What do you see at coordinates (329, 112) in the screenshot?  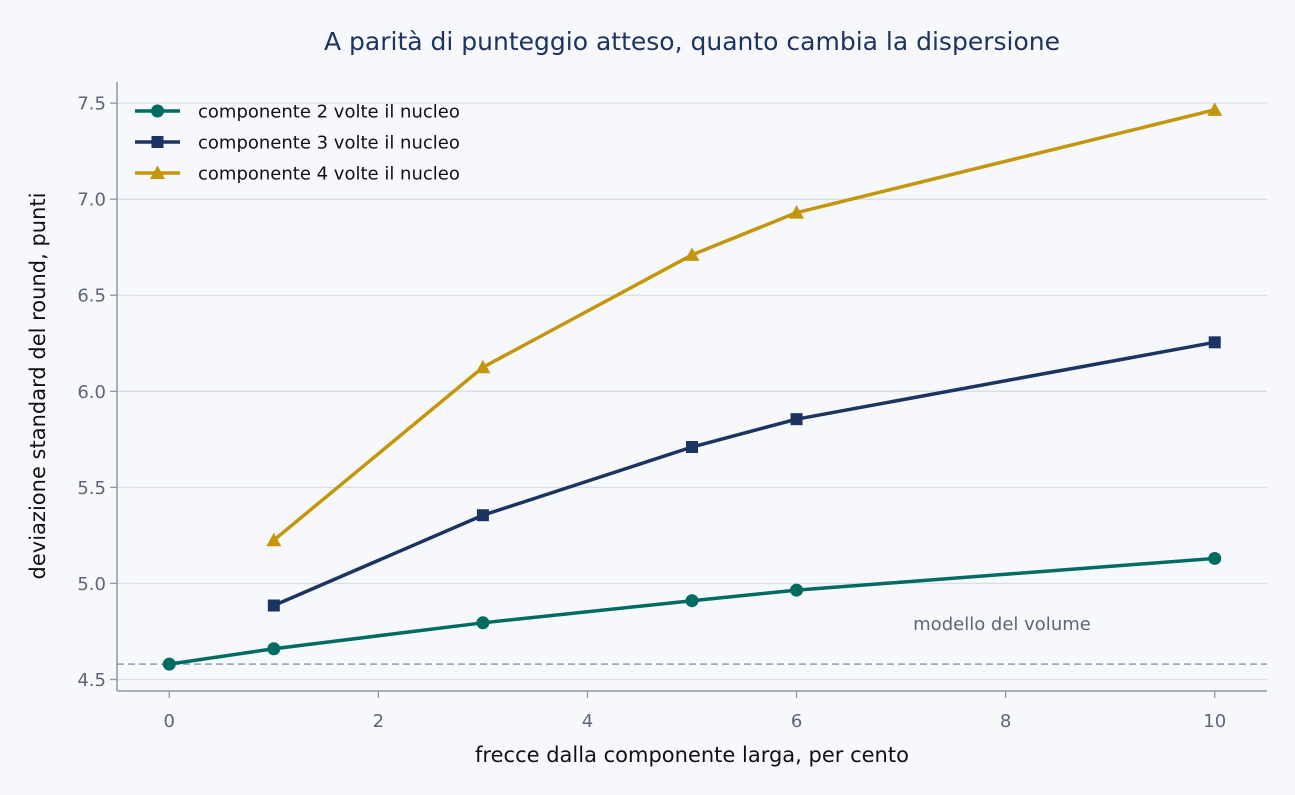 I see `legend-label: componente 2 volte il nucleo` at bounding box center [329, 112].